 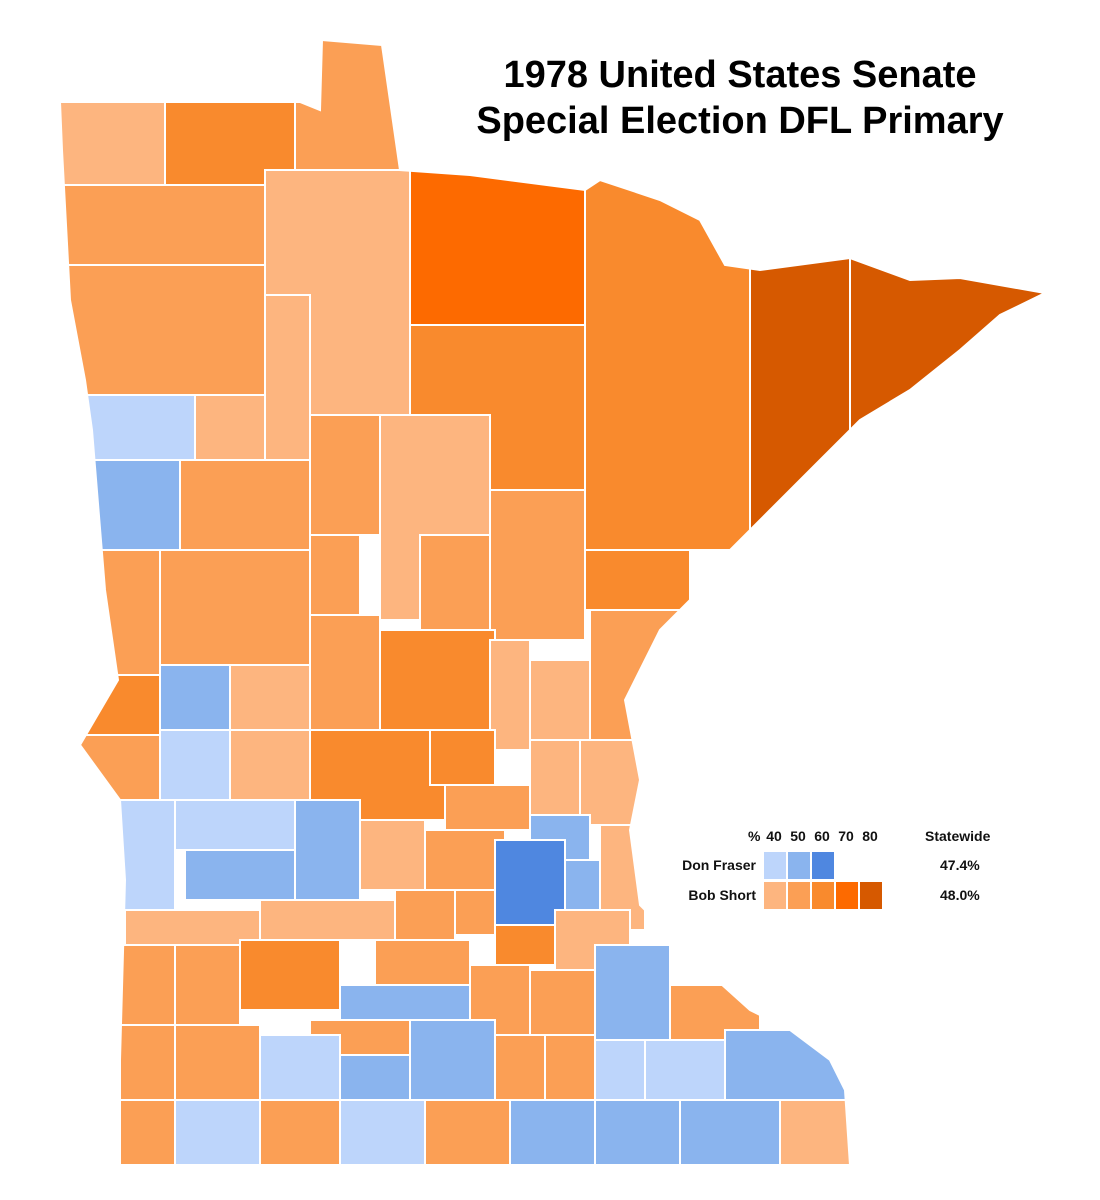 I want to click on county-carlton, so click(x=637, y=580).